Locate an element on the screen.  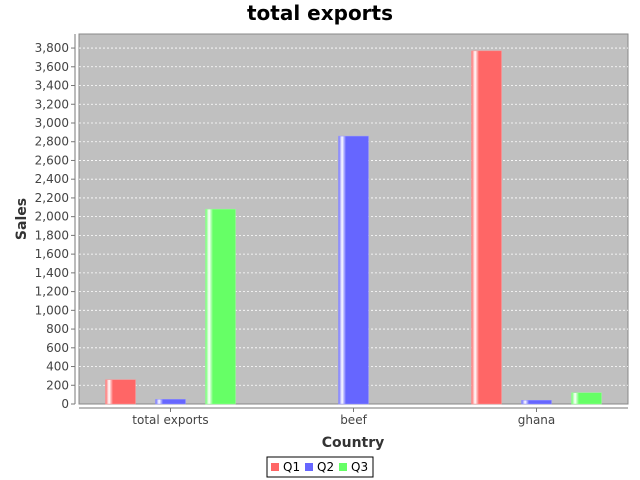
x-tick-label: total exports is located at coordinates (170, 420).